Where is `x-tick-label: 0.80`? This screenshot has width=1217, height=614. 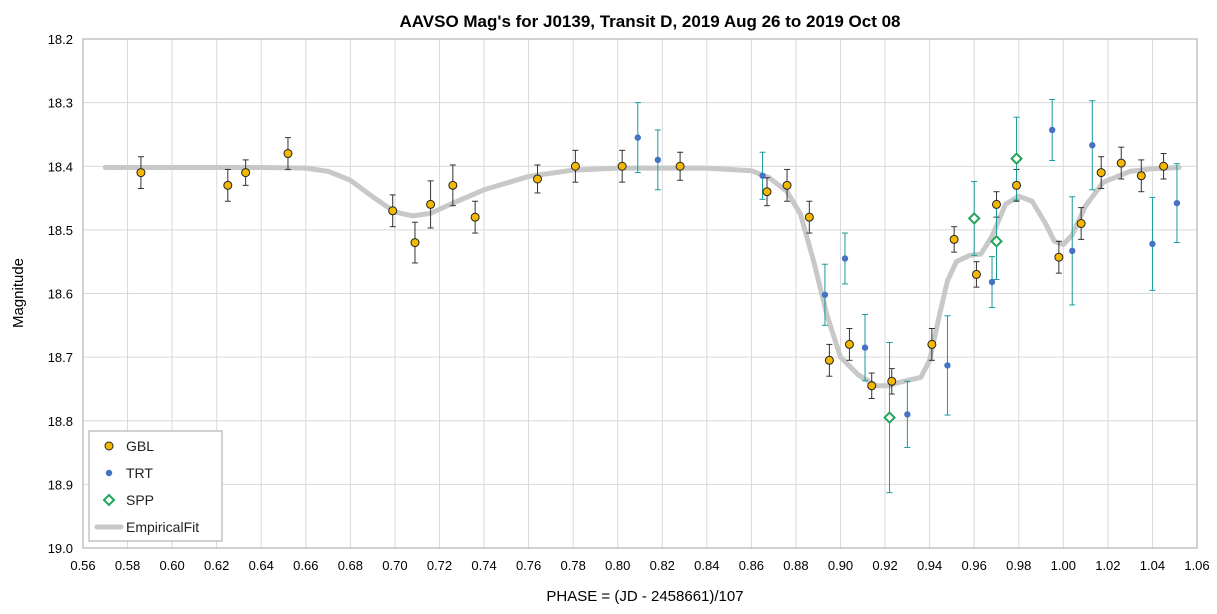 x-tick-label: 0.80 is located at coordinates (617, 565).